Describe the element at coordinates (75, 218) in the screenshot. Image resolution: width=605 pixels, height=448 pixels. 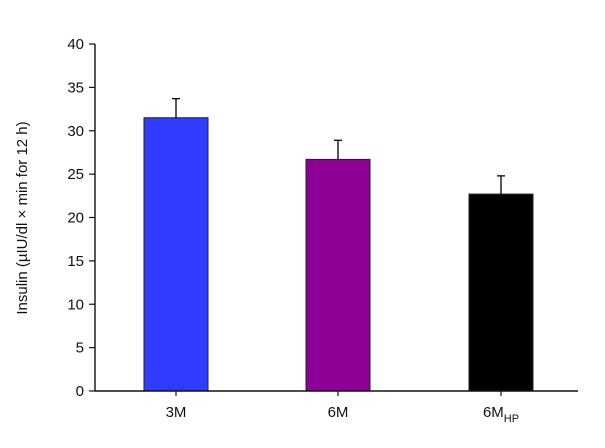
I see `y-tick-label: 20` at that location.